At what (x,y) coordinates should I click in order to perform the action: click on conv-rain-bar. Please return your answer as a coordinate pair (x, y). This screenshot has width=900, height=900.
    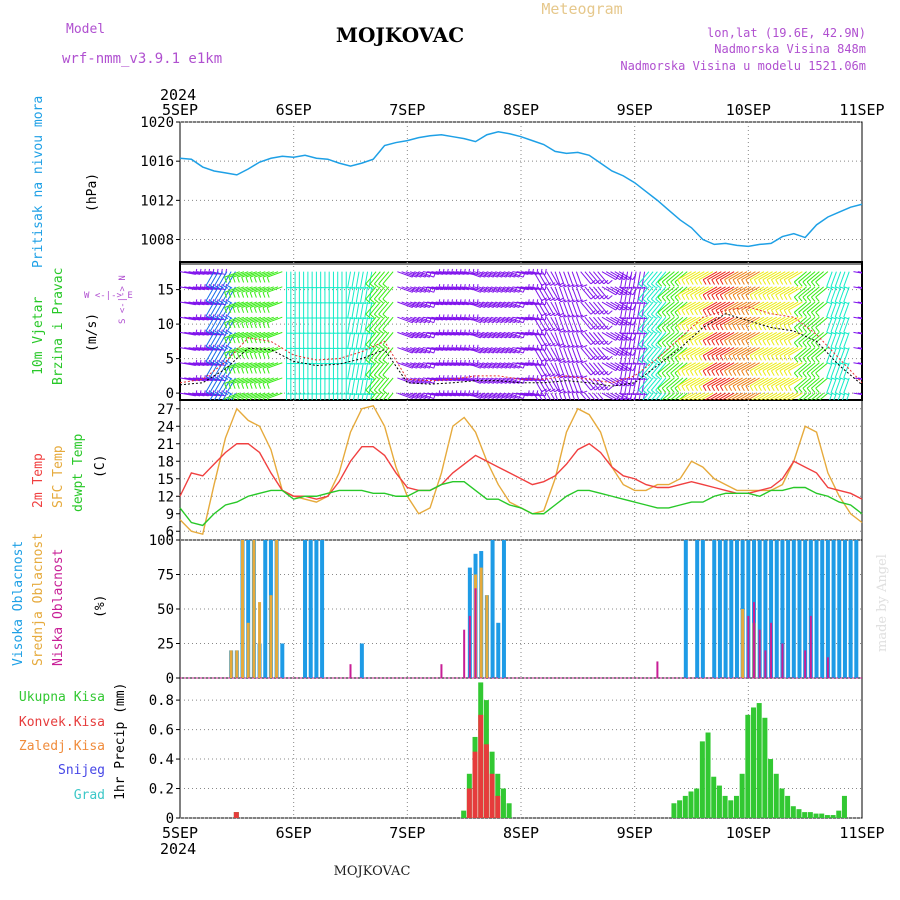
    Looking at the image, I should click on (481, 766).